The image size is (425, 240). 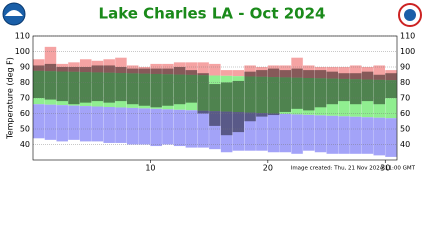 What do you see at coordinates (268, 168) in the screenshot?
I see `x-tick-label: 20` at bounding box center [268, 168].